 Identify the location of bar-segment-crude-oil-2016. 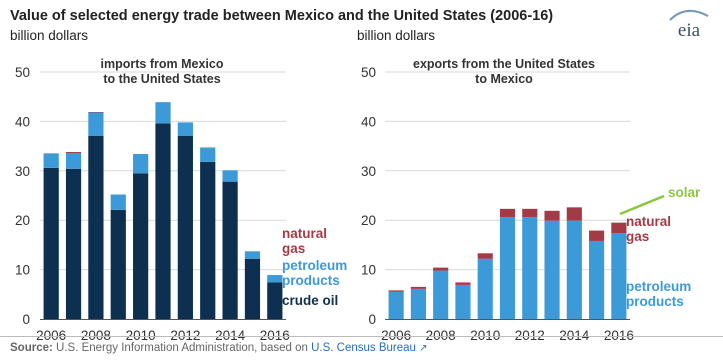
(275, 300).